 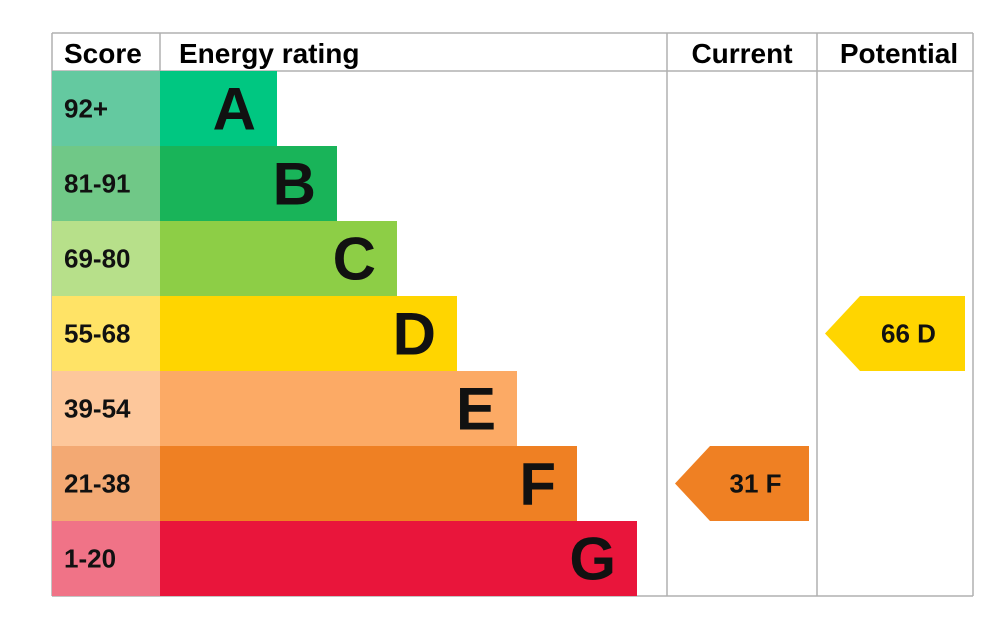 I want to click on score-cell-b, so click(x=106, y=183).